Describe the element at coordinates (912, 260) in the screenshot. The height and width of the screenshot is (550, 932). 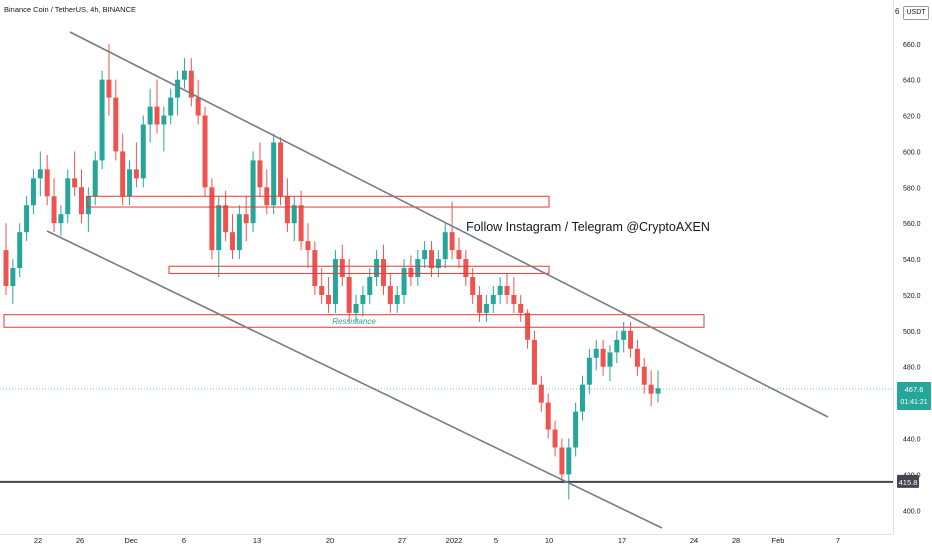
I see `y-tick-label: 540.0` at that location.